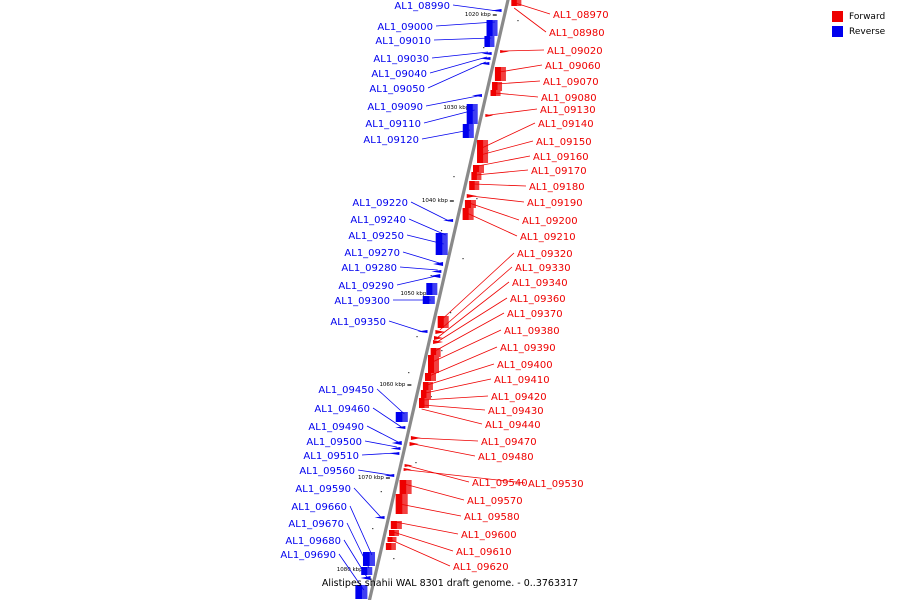 This screenshot has height=600, width=900. Describe the element at coordinates (837, 31) in the screenshot. I see `reverse-swatch` at that location.